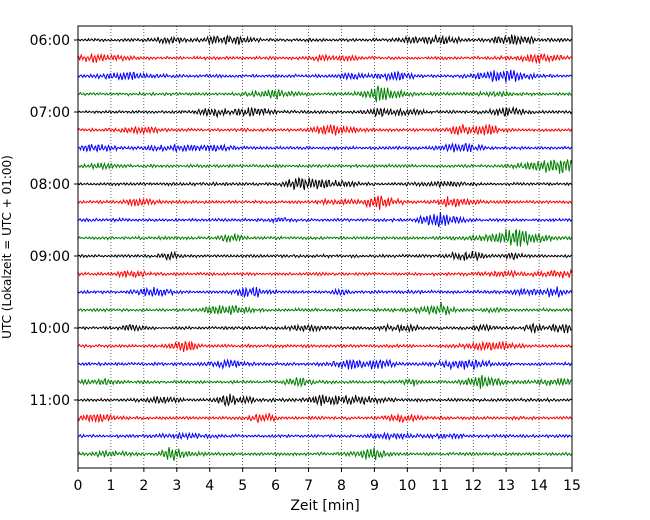  Describe the element at coordinates (506, 486) in the screenshot. I see `x-tick-label: 13` at that location.